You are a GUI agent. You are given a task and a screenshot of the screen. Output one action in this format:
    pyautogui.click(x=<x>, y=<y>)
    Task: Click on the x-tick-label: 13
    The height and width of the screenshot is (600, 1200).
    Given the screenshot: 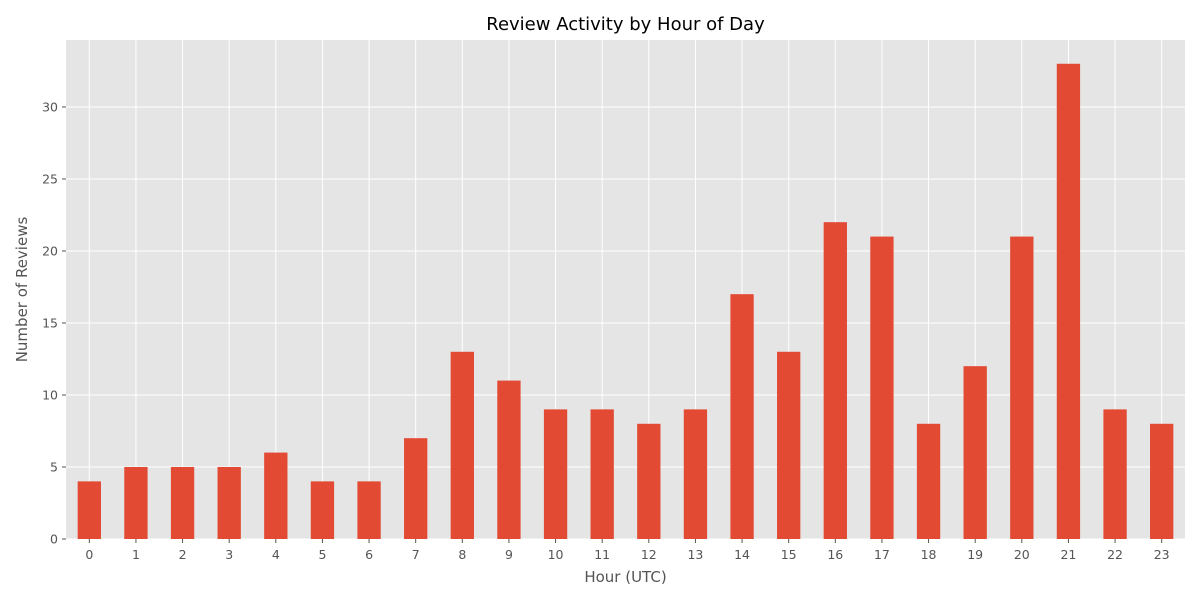 What is the action you would take?
    pyautogui.click(x=695, y=554)
    